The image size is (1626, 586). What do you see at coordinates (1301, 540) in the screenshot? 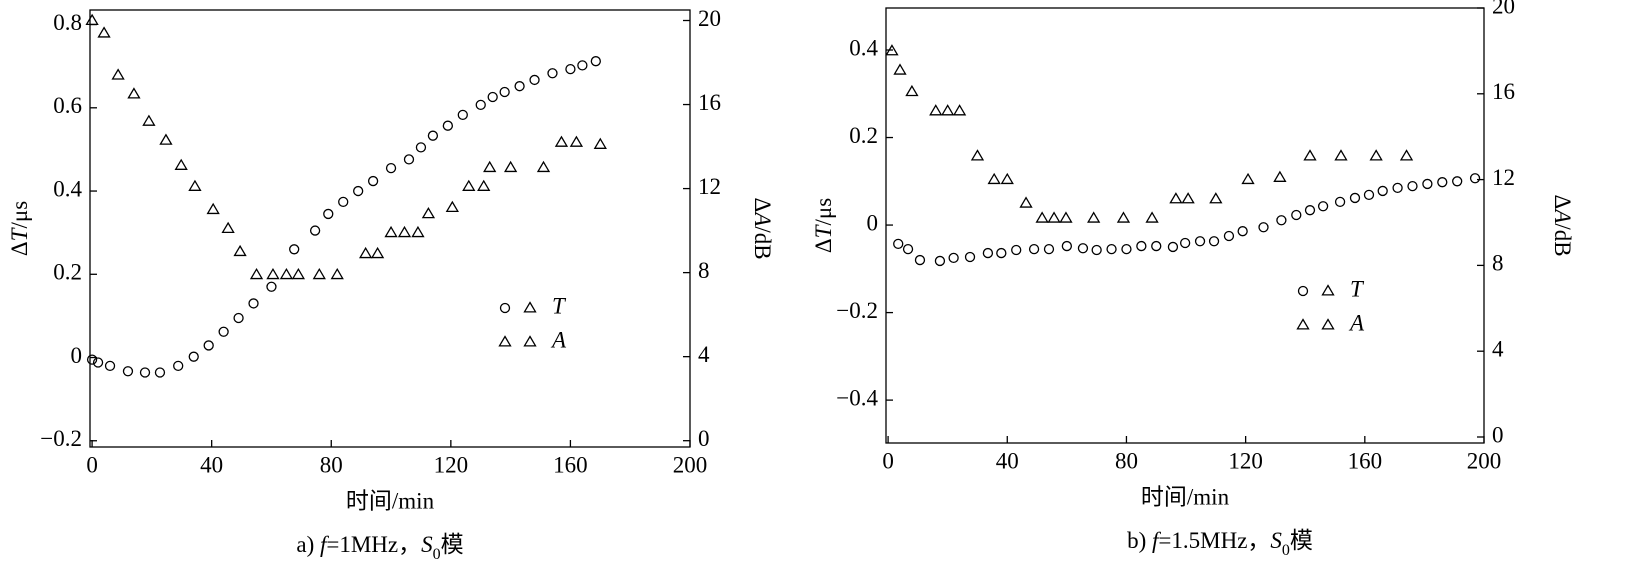
I see `caption-part: 模` at bounding box center [1301, 540].